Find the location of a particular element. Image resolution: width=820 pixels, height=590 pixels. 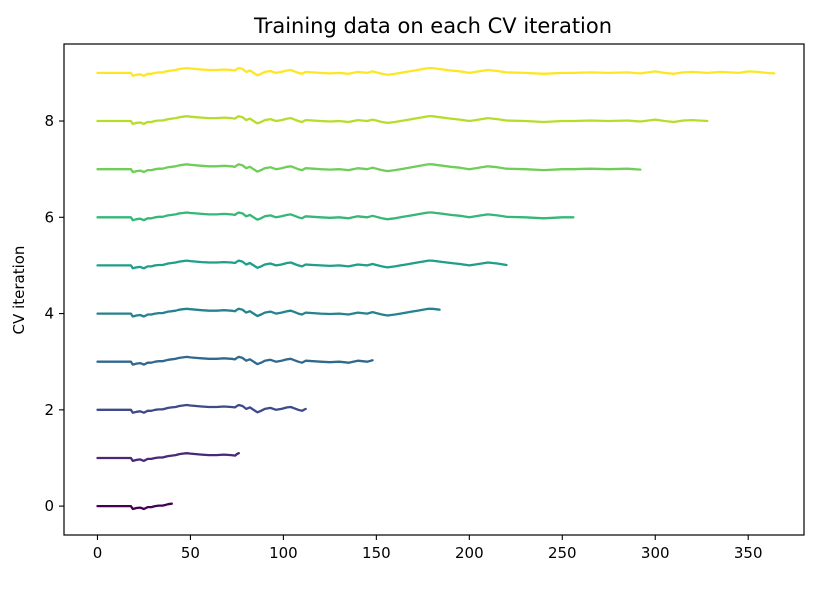

x-tick-label: 350 is located at coordinates (748, 553).